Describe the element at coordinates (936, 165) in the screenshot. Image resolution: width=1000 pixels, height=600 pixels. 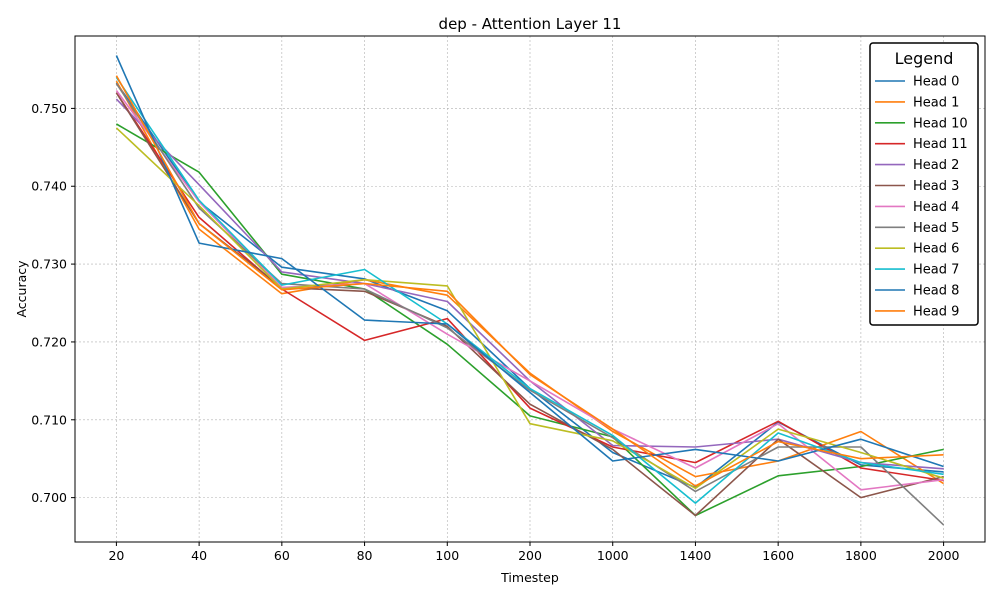
I see `legend-entry-label: Head 2` at that location.